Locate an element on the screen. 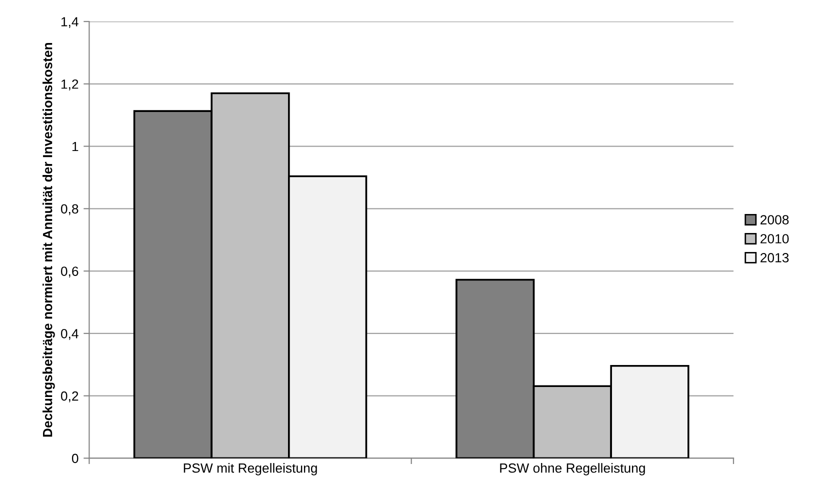 This screenshot has width=826, height=489. y-tick-label: 0,2 is located at coordinates (69, 396).